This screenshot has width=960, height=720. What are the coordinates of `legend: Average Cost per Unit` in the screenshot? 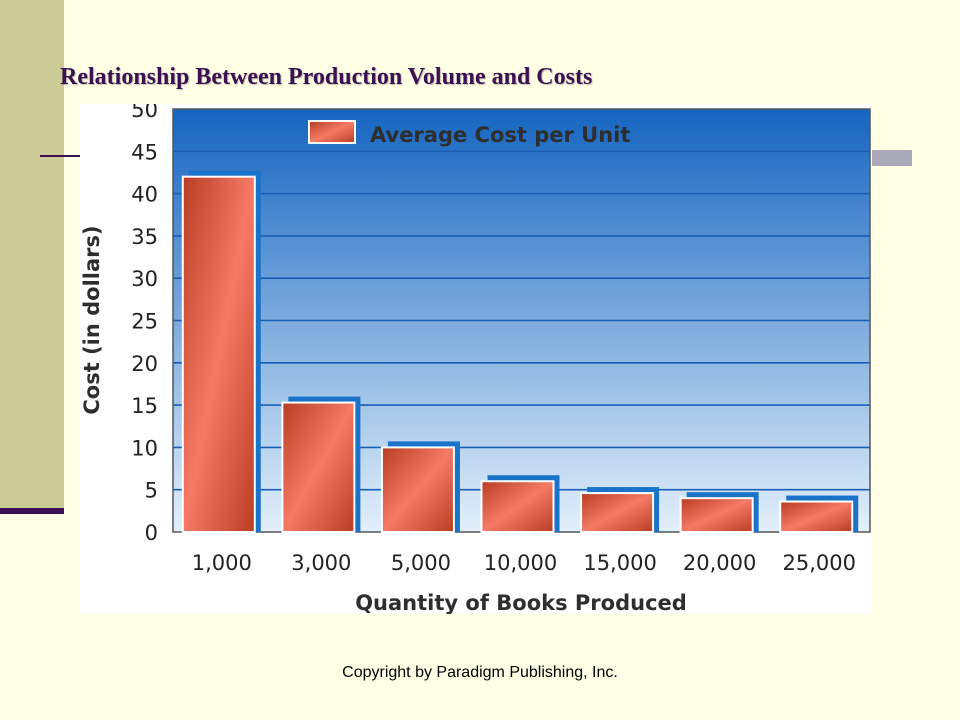 It's located at (469, 133).